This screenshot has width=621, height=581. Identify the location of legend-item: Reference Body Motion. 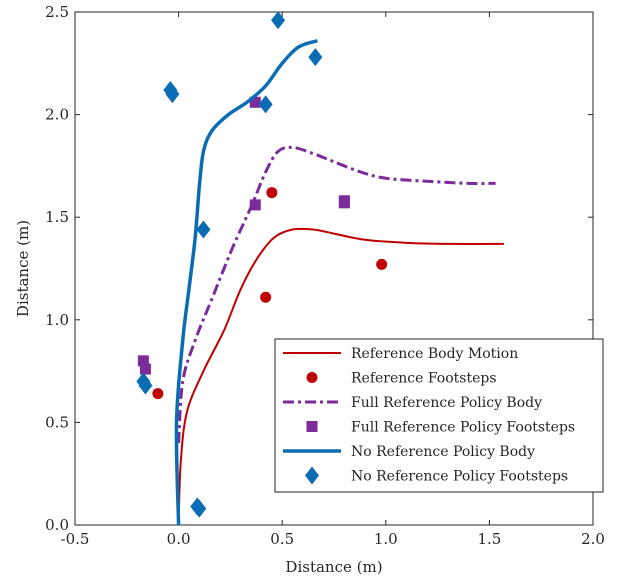
(400, 354).